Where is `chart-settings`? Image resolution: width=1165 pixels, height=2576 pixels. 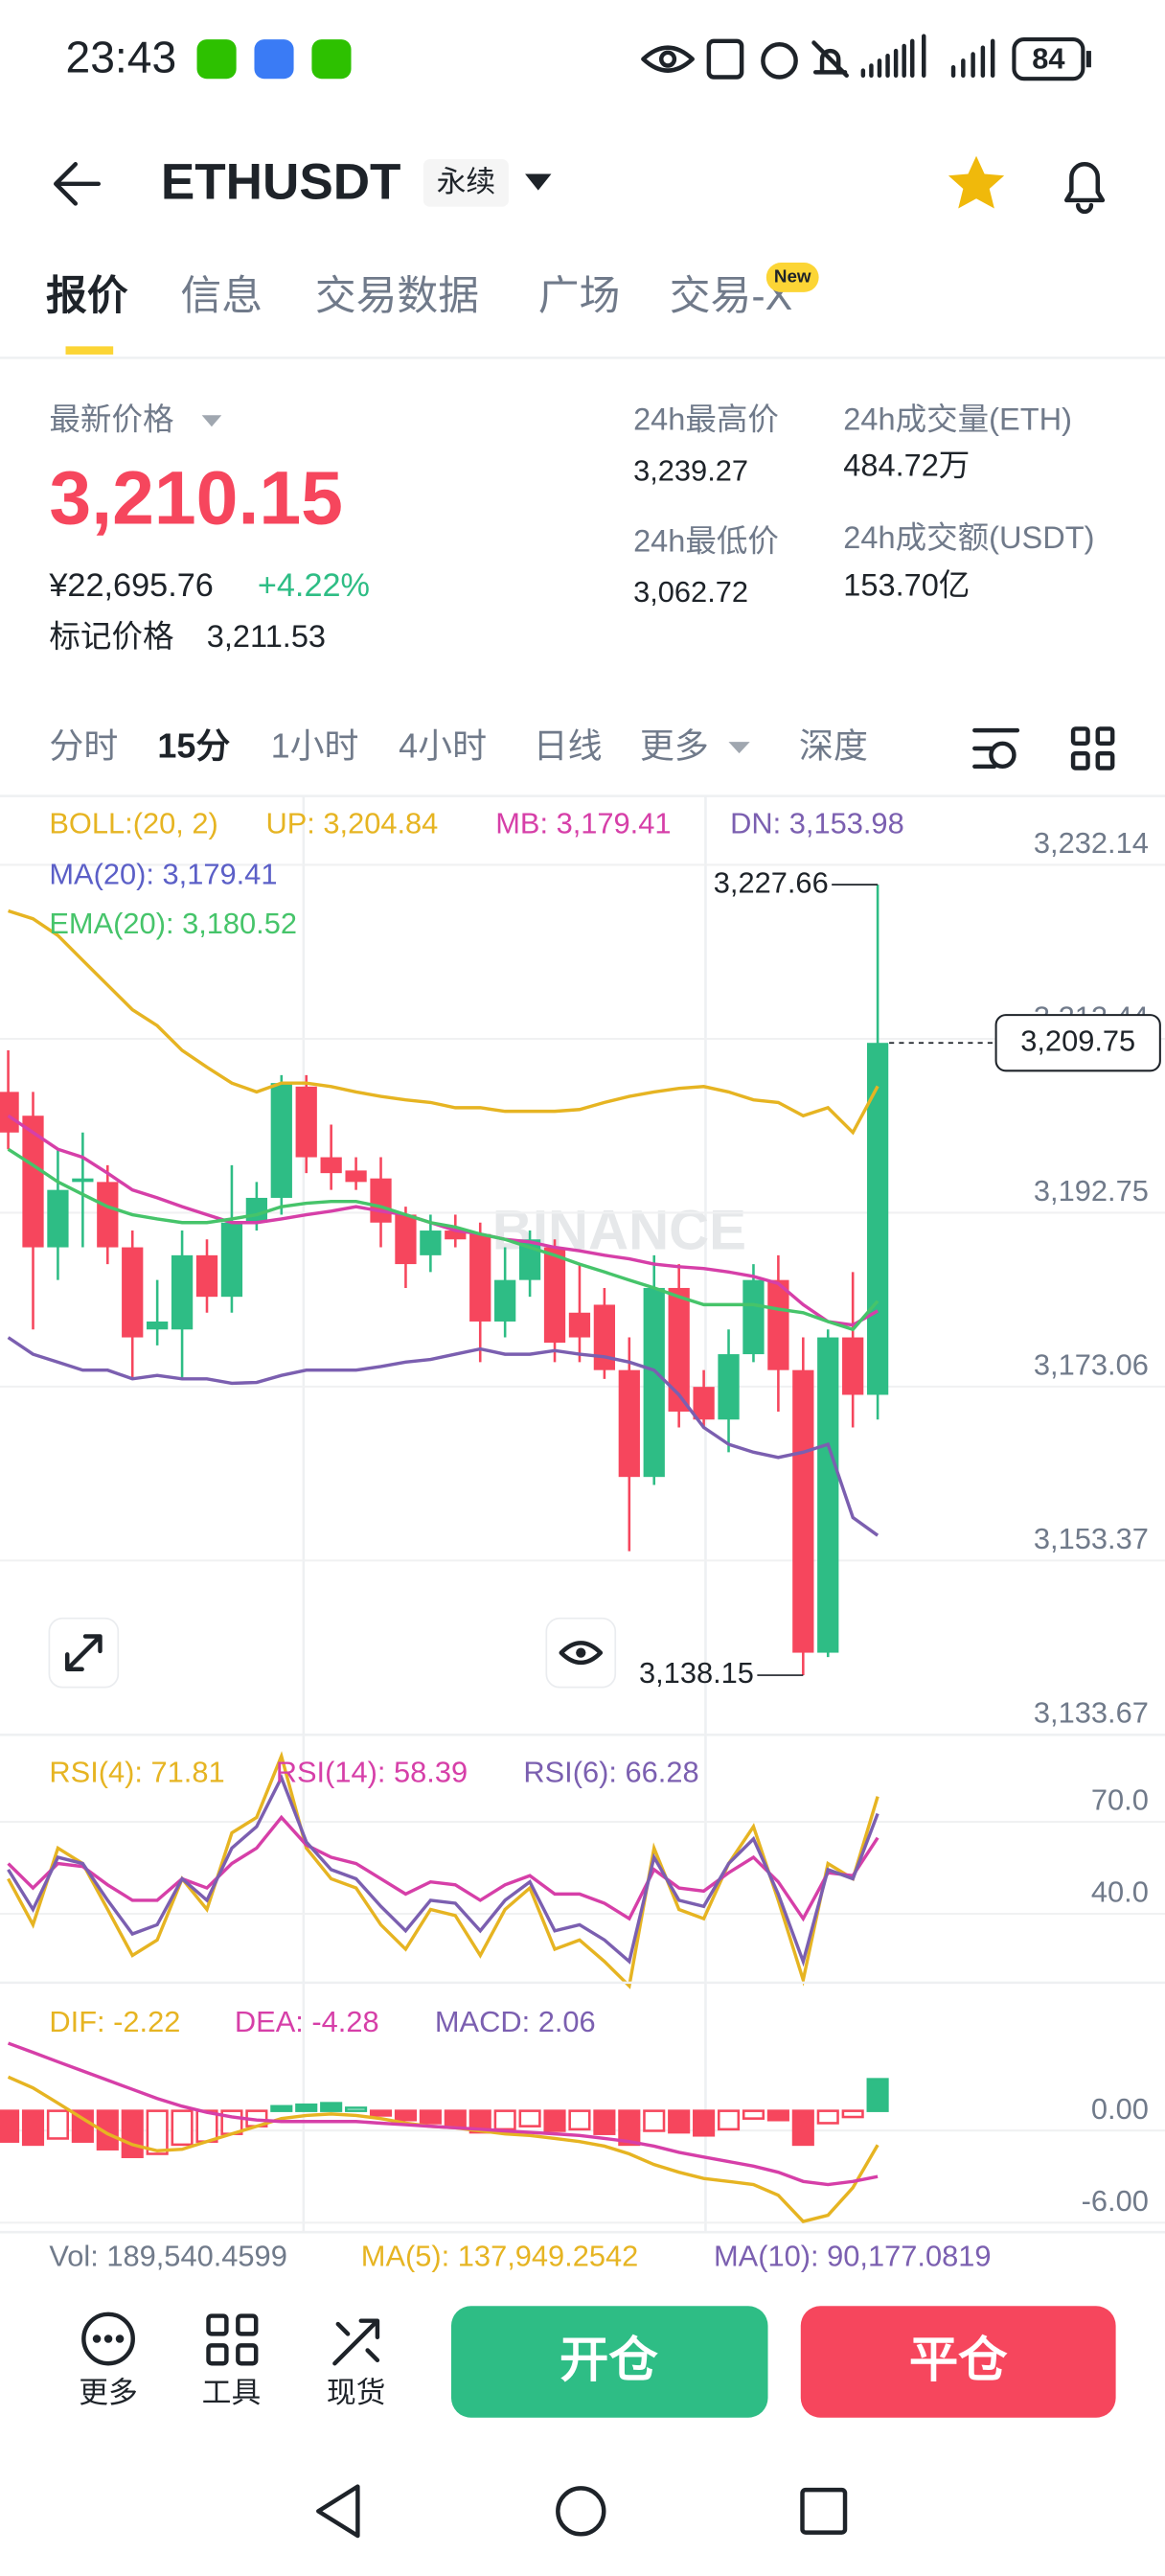 chart-settings is located at coordinates (996, 748).